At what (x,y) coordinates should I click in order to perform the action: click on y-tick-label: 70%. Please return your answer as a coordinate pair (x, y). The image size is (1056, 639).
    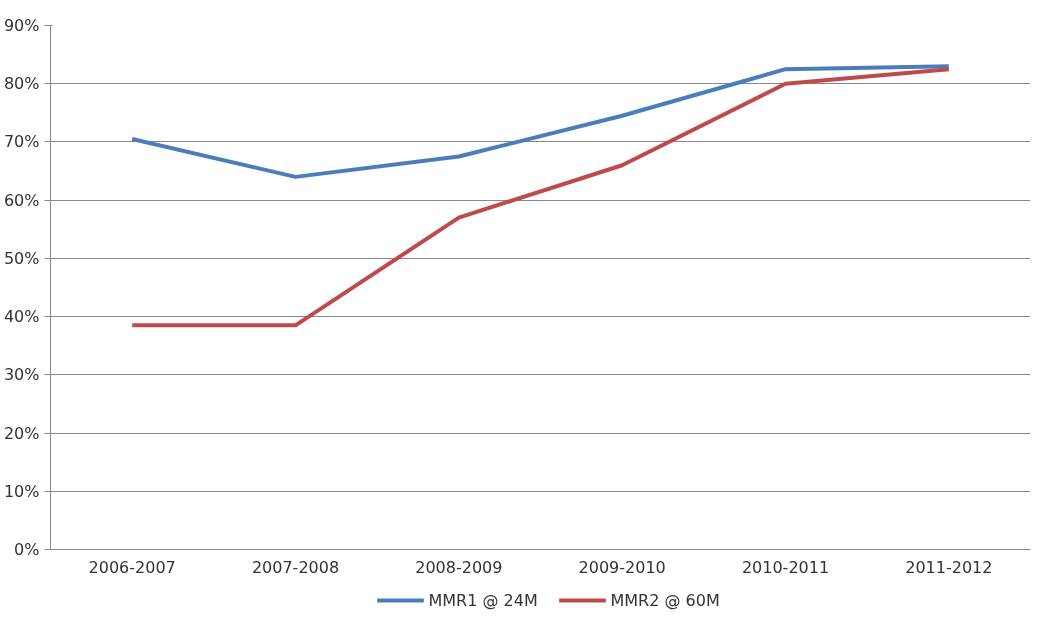
    Looking at the image, I should click on (21, 142).